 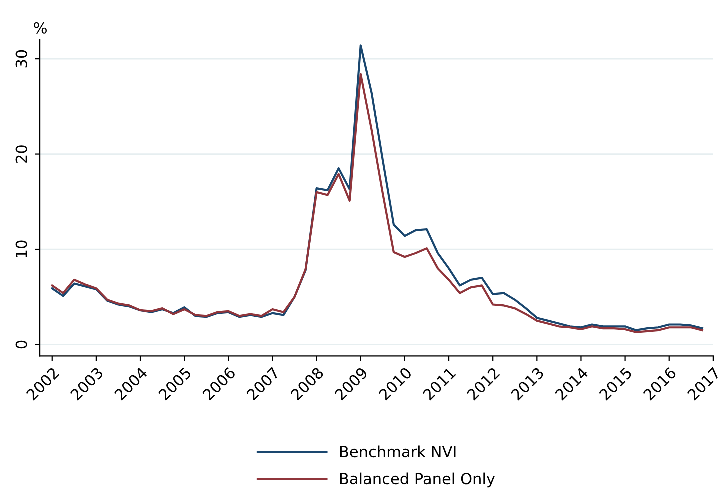 I want to click on legend-label: Balanced Panel Only, so click(x=418, y=480).